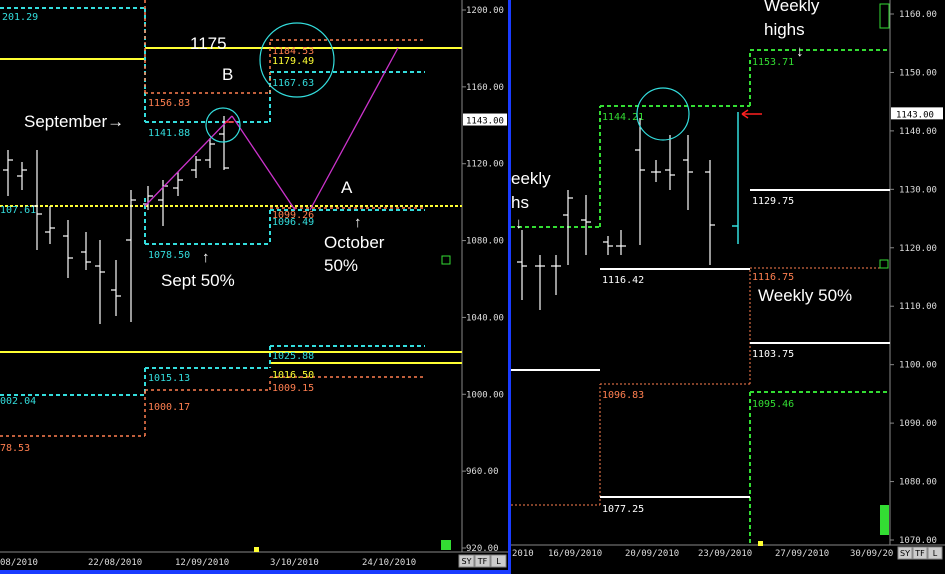  I want to click on level-label: 1095.46, so click(773, 404).